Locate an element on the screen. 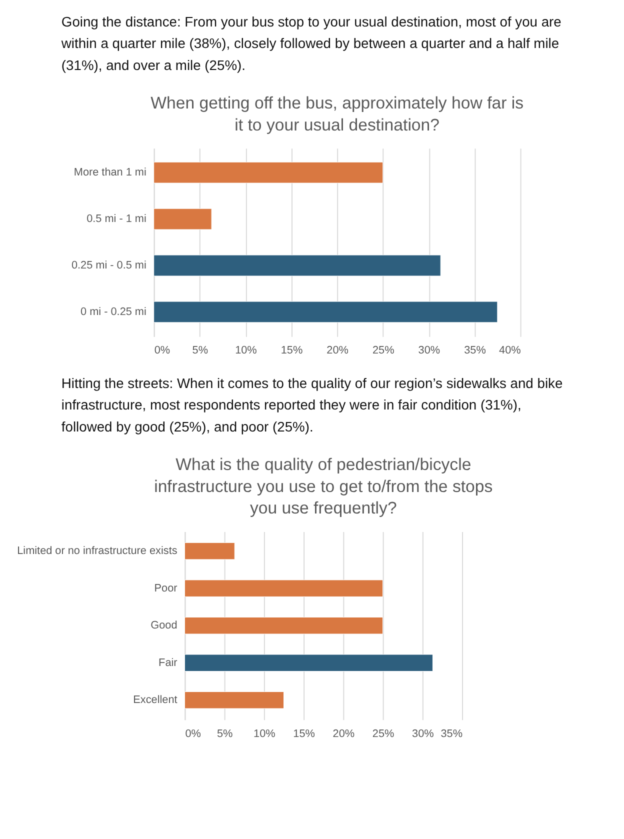 The width and height of the screenshot is (624, 839). text: Going the distance: From your bus stop to your usual destination, most of you are within a quarter mile (38%), closely followed by between a quarter and a half mile (31%), and over a mile (25%). is located at coordinates (311, 43).